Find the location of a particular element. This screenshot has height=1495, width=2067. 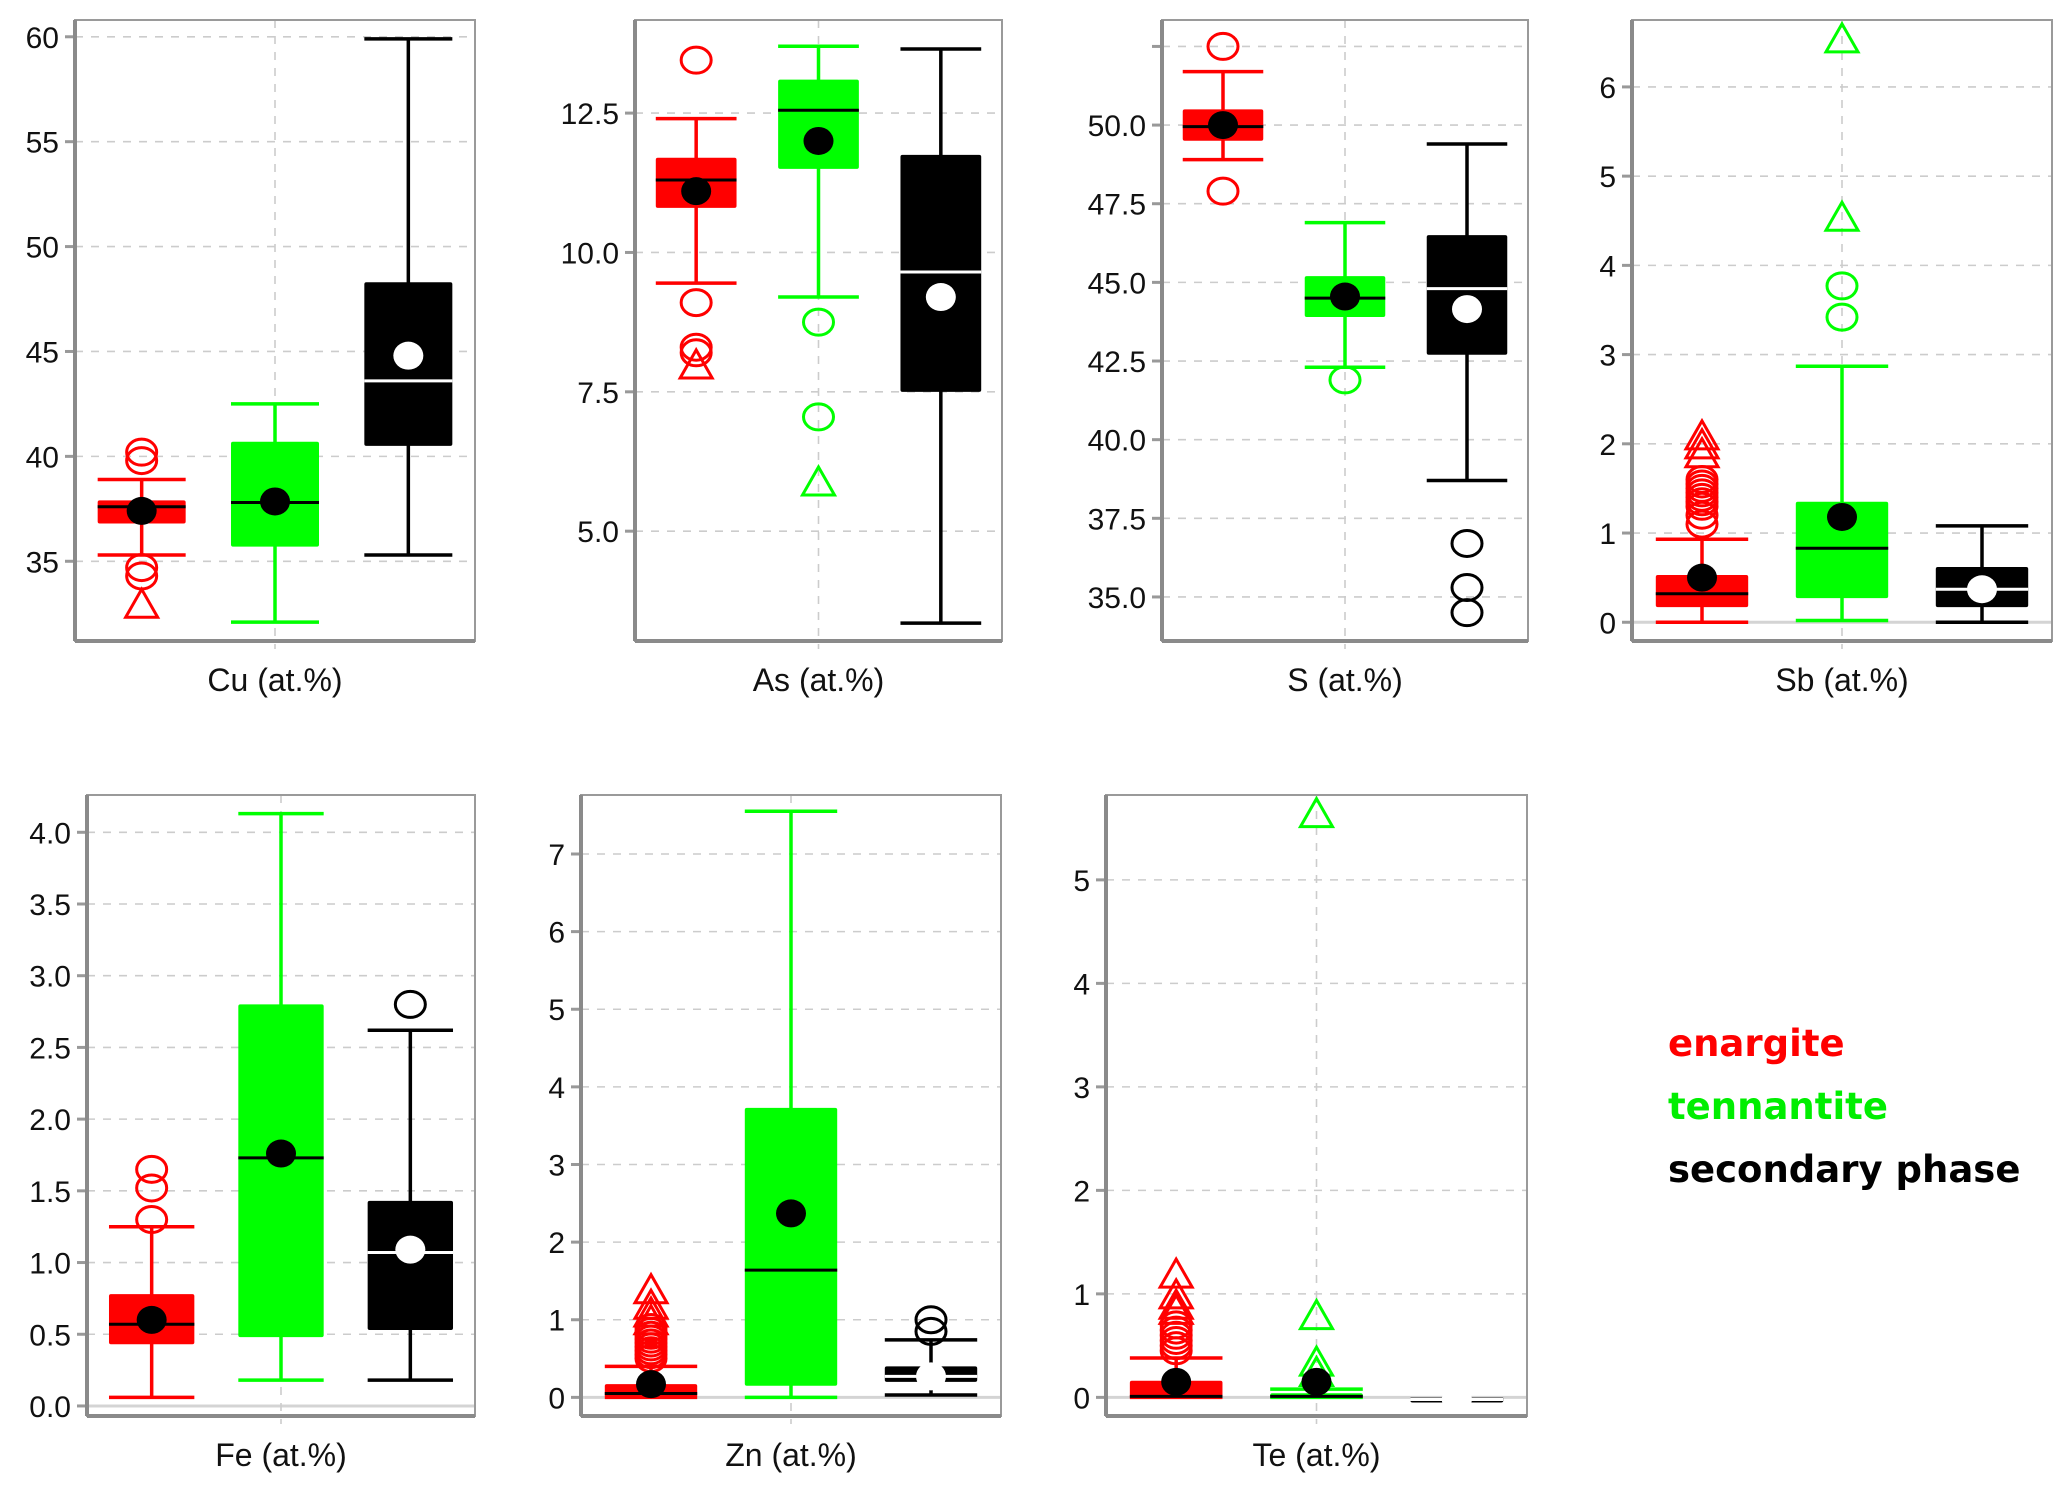

y-tick-label: 35 is located at coordinates (42, 562).